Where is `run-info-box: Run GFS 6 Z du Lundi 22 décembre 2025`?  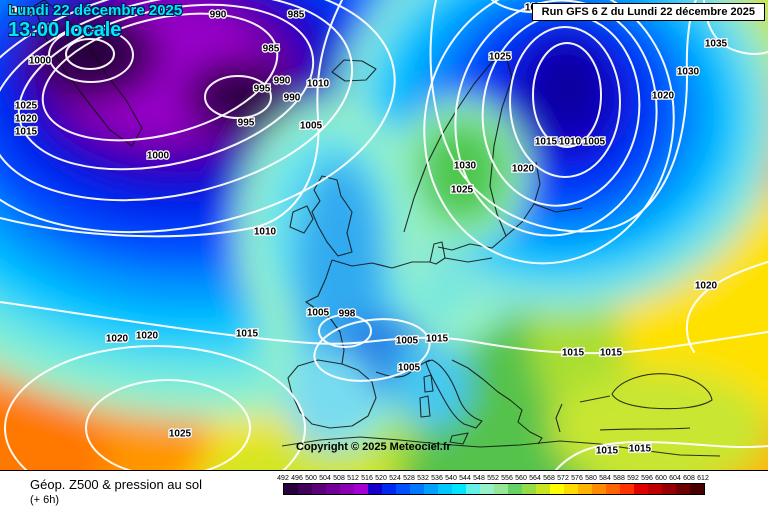
run-info-box: Run GFS 6 Z du Lundi 22 décembre 2025 is located at coordinates (648, 12).